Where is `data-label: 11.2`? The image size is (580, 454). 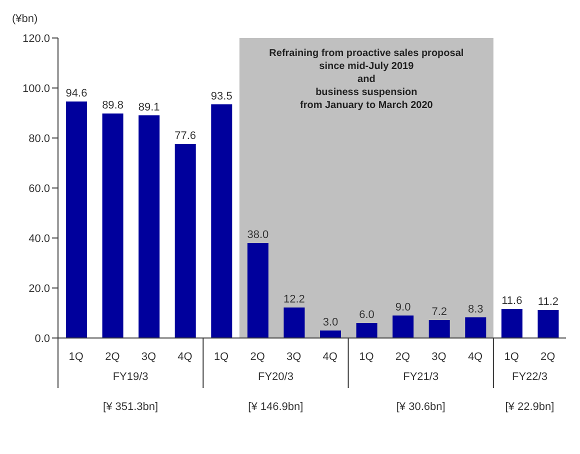 data-label: 11.2 is located at coordinates (548, 302).